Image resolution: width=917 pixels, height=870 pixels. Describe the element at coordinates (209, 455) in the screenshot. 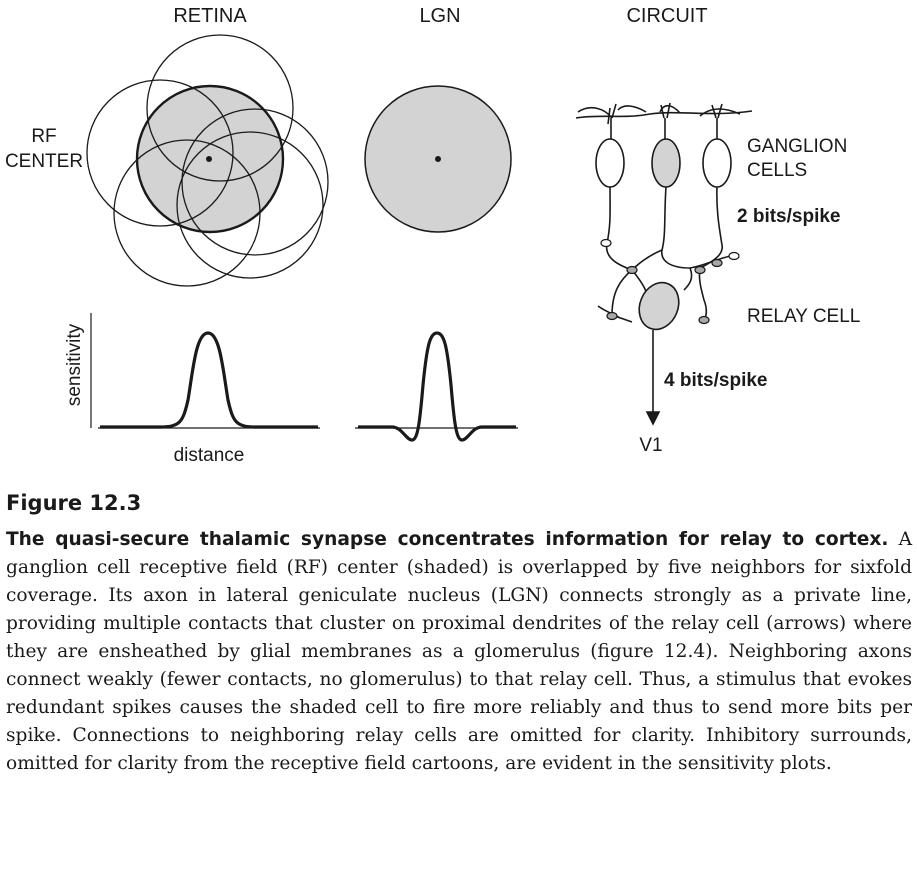

I see `x-axis-label: distance` at that location.